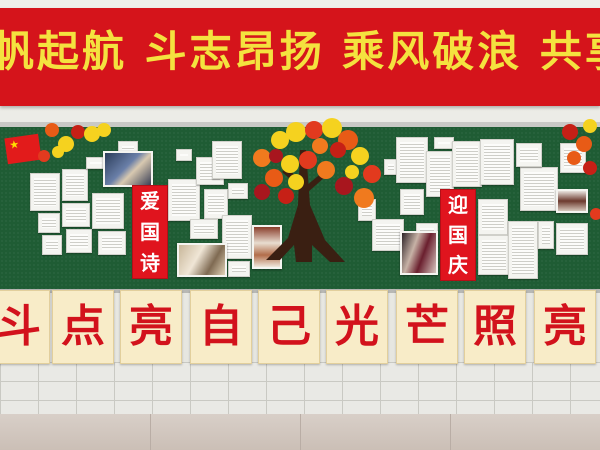 The height and width of the screenshot is (450, 600). I want to click on card-char: 芒, so click(427, 326).